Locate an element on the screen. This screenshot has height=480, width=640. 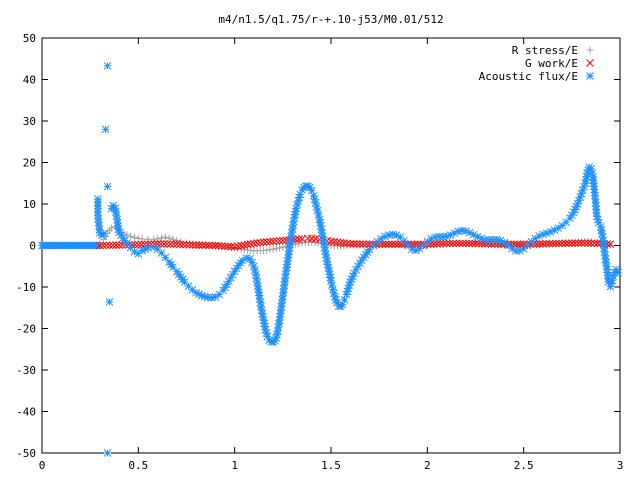
legend-label: R stress/E is located at coordinates (545, 50).